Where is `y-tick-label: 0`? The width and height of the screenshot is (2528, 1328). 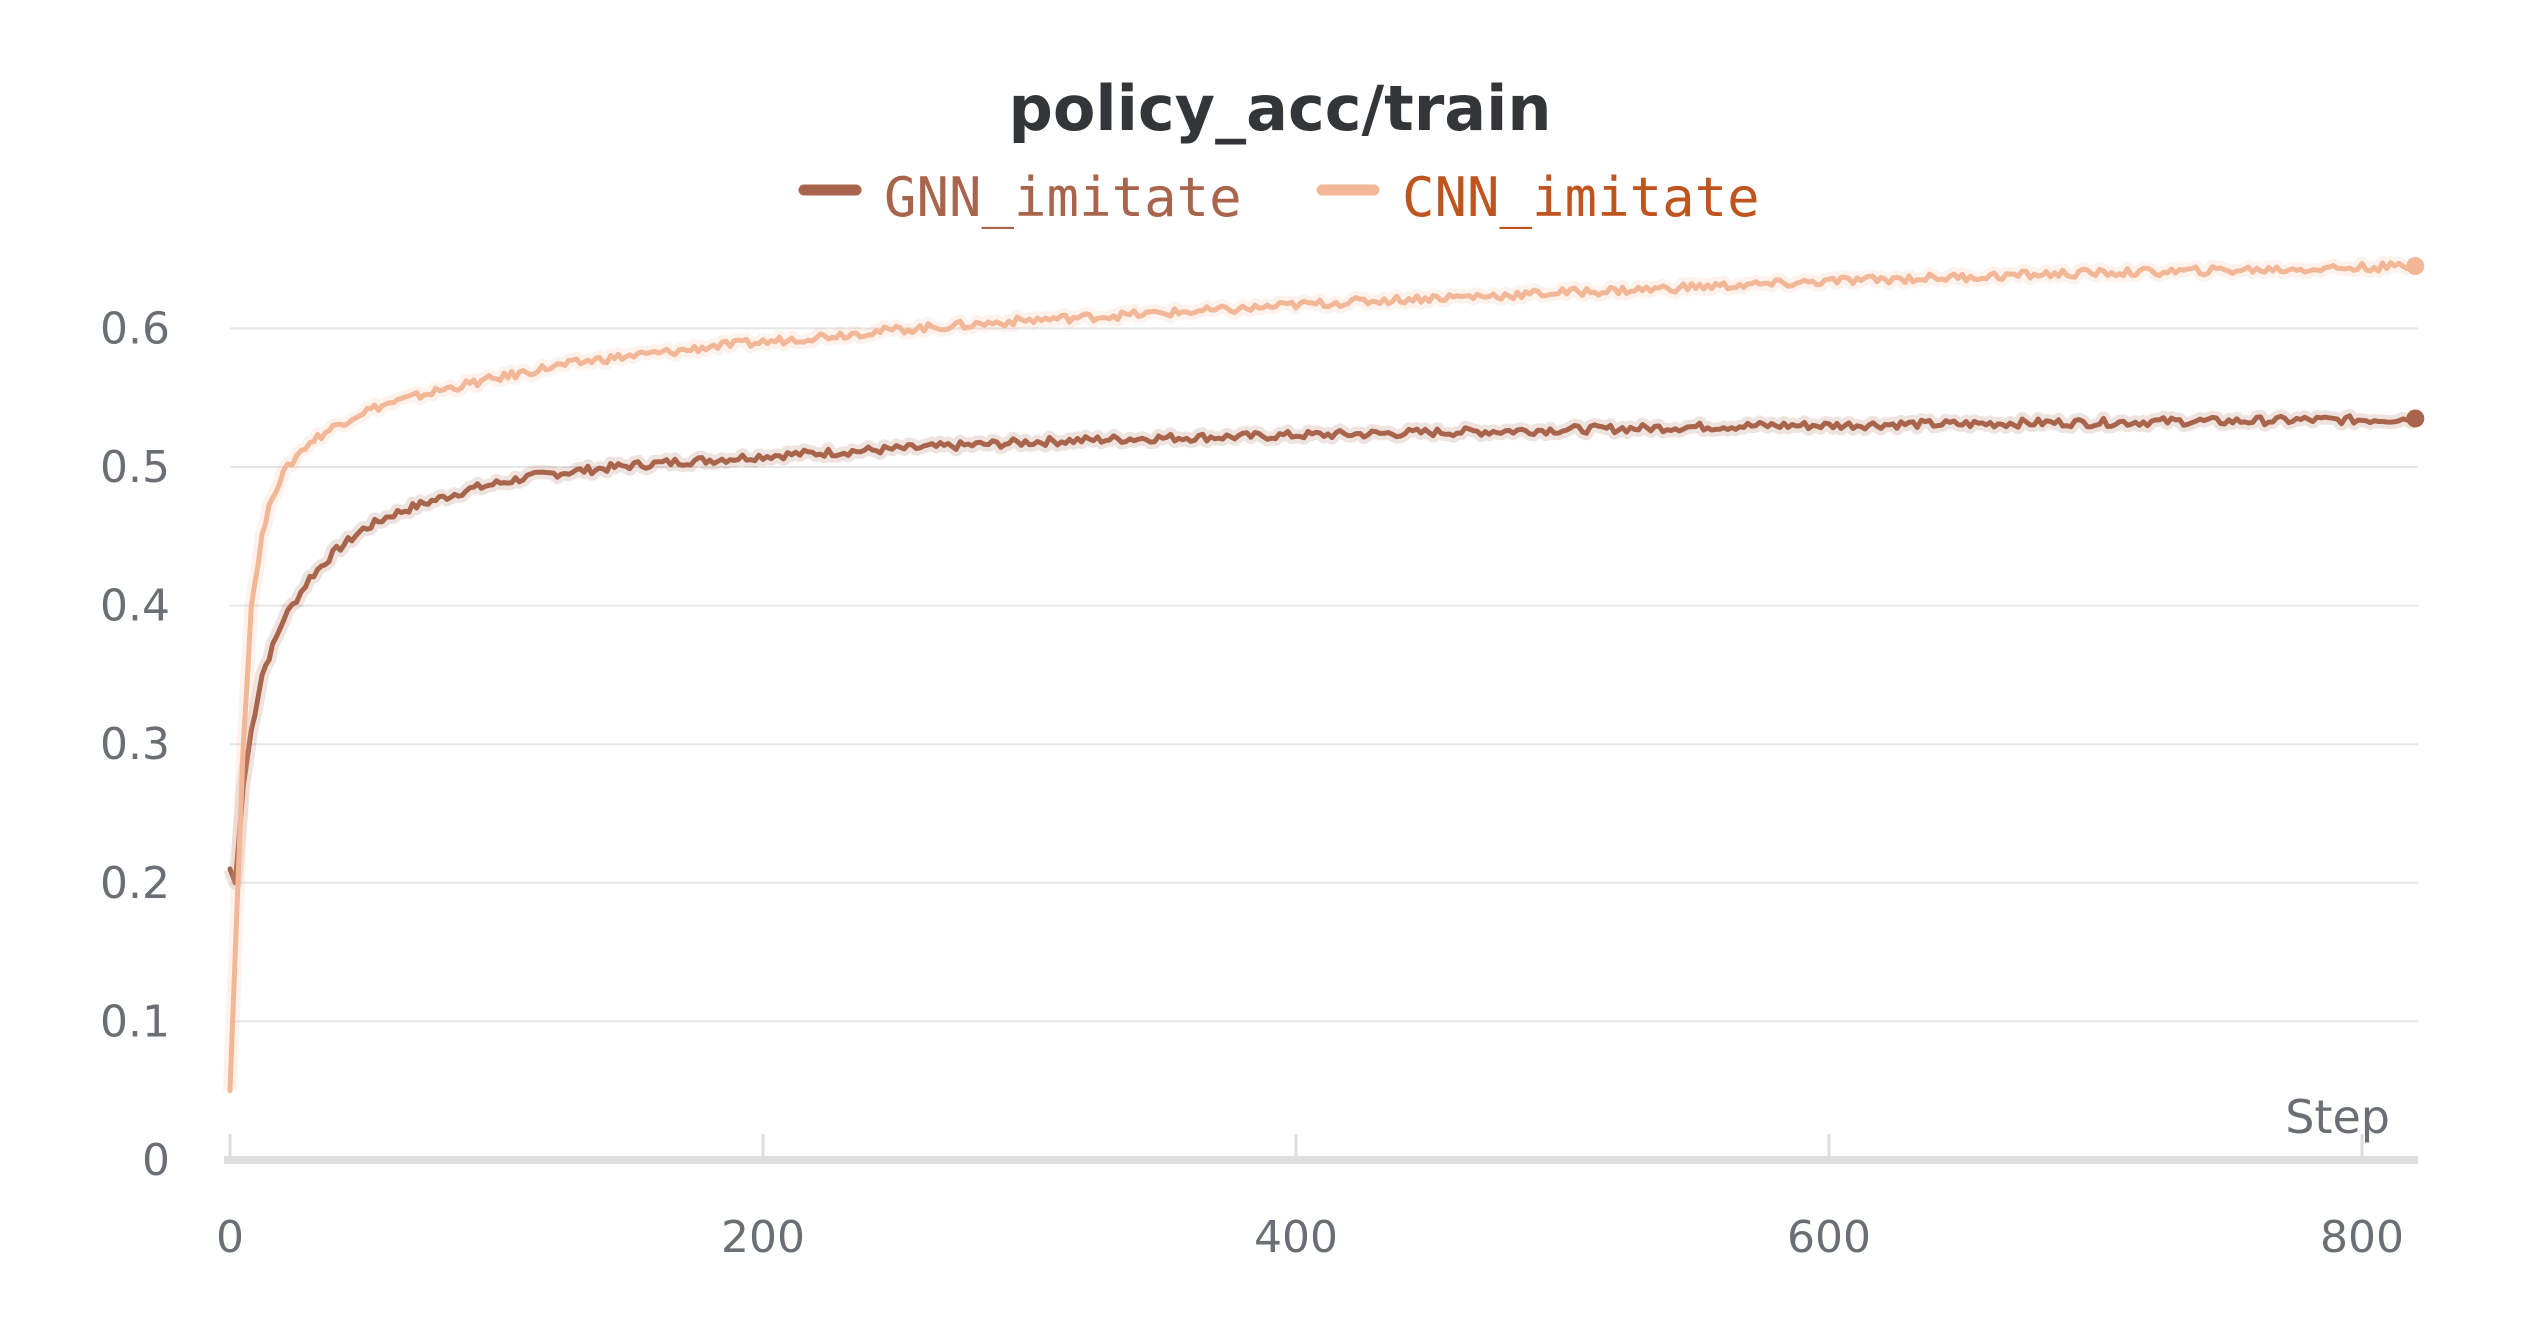
y-tick-label: 0 is located at coordinates (156, 1160).